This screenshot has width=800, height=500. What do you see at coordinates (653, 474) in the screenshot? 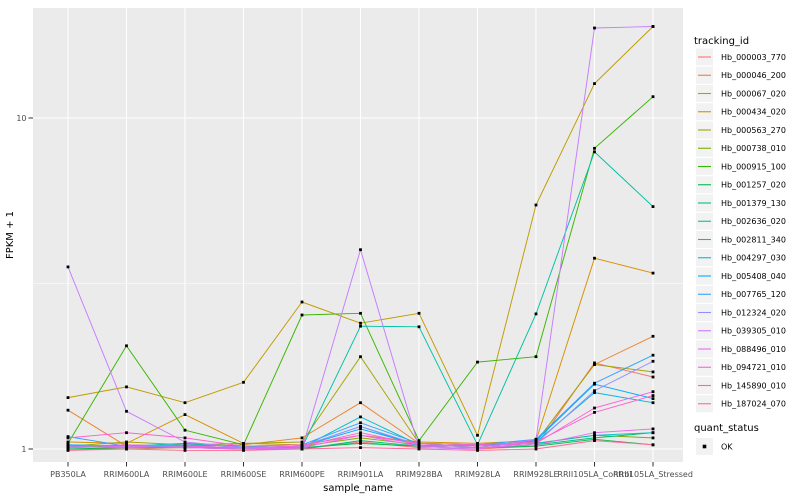
I see `x-tick-label: RRII105LA_Stressed` at bounding box center [653, 474].